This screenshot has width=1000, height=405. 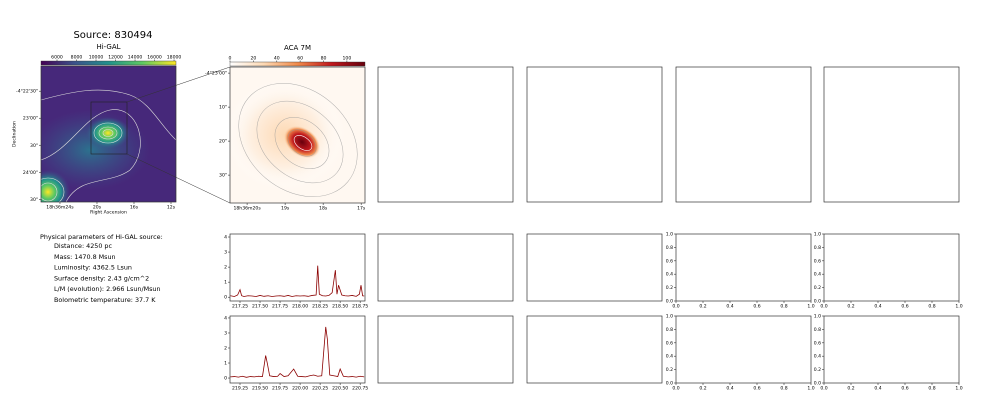 I want to click on x-tick-label: 218.75, so click(x=360, y=307).